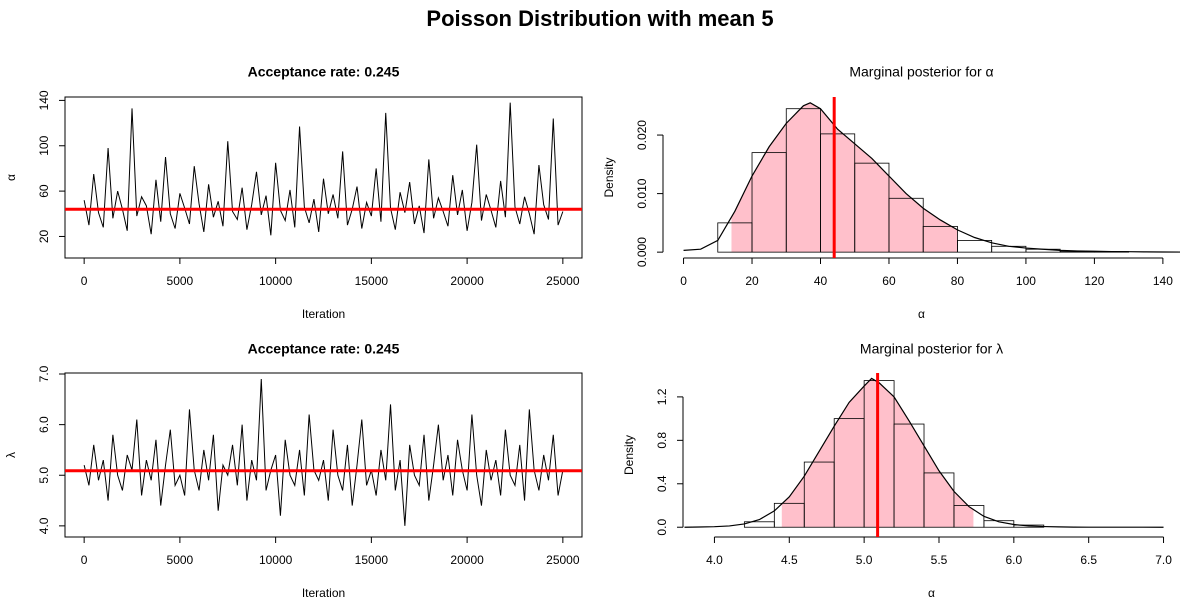  What do you see at coordinates (1163, 560) in the screenshot?
I see `x-tick-label: 7.0` at bounding box center [1163, 560].